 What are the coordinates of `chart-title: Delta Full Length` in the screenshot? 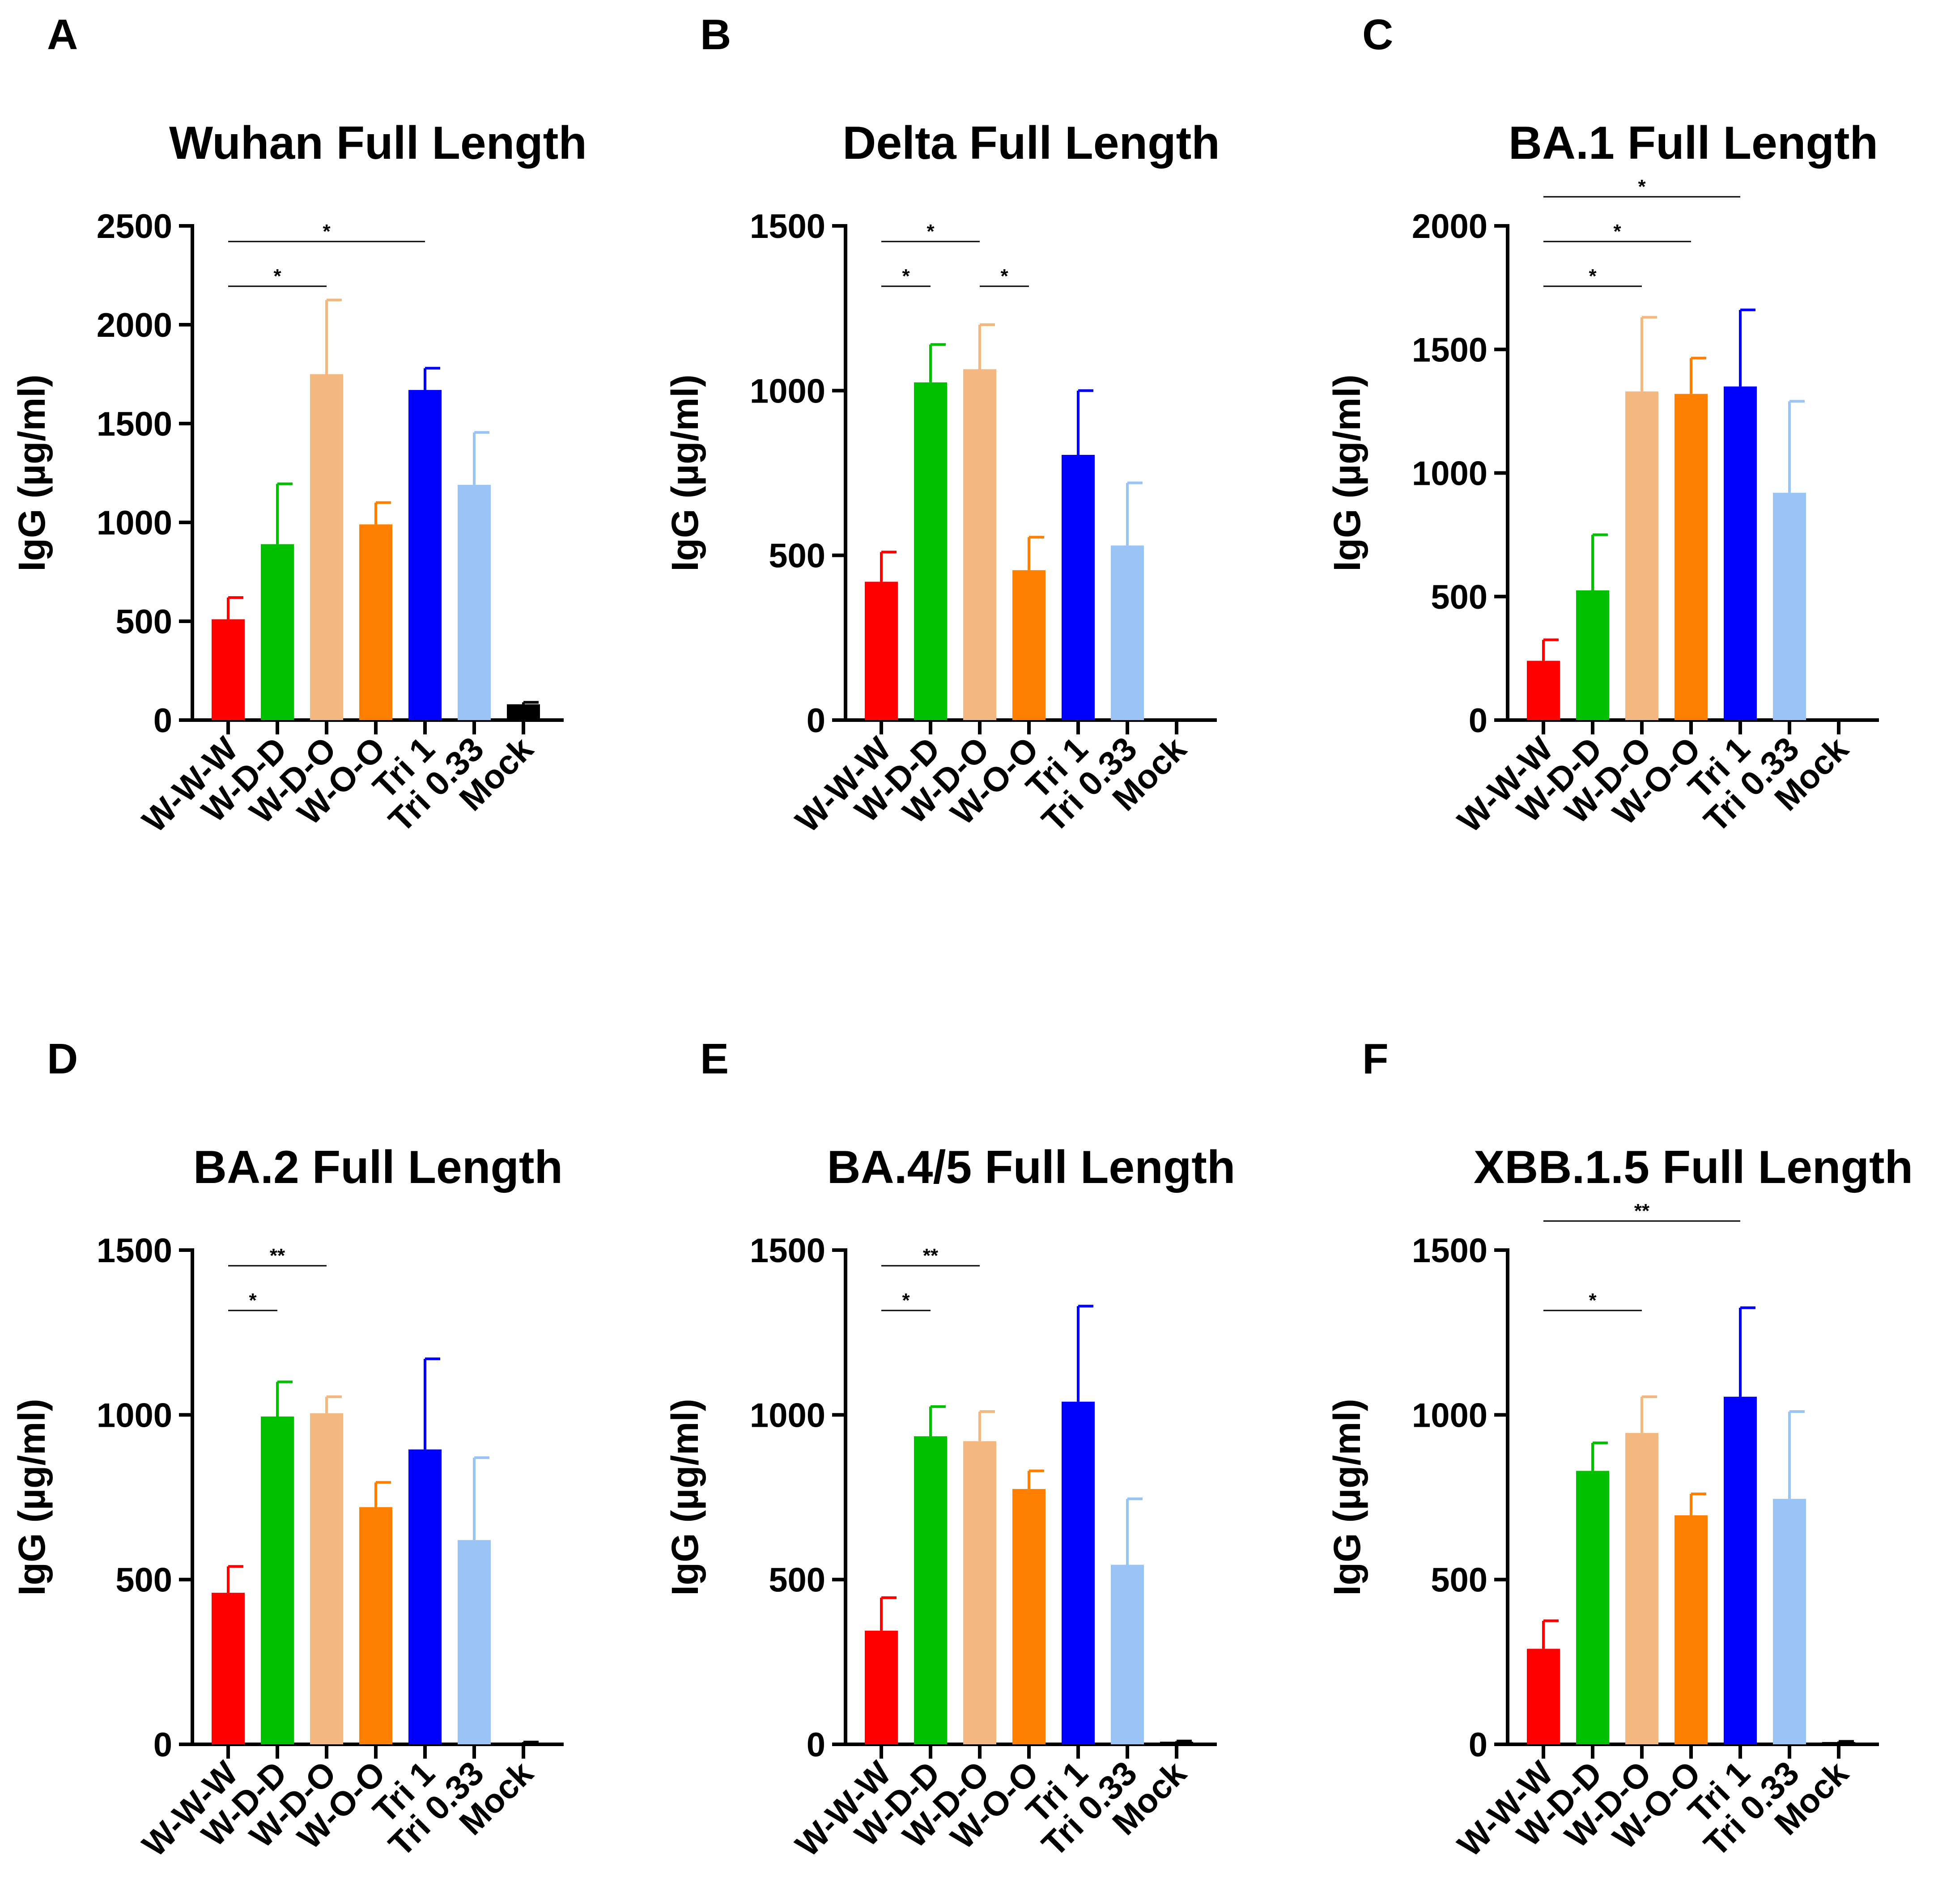 It's located at (1031, 143).